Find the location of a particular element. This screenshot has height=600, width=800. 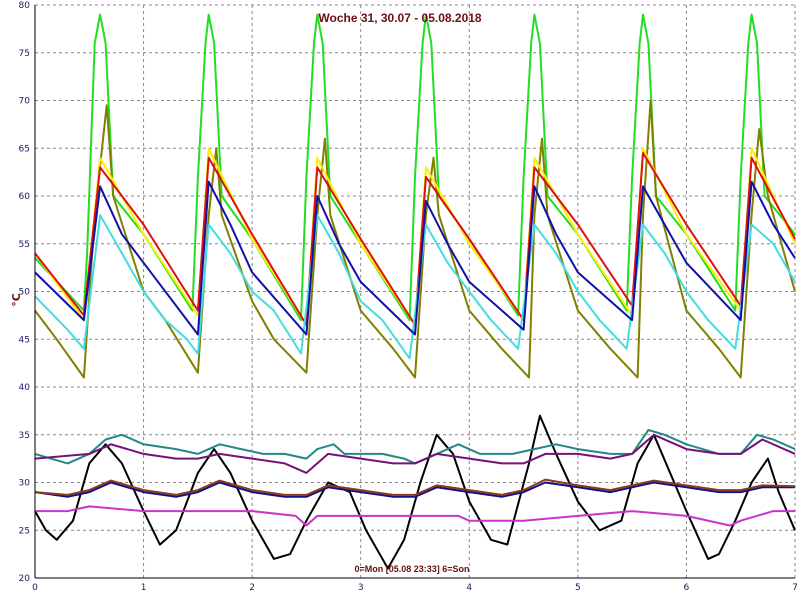

y-tick-label: 35 is located at coordinates (24, 436).